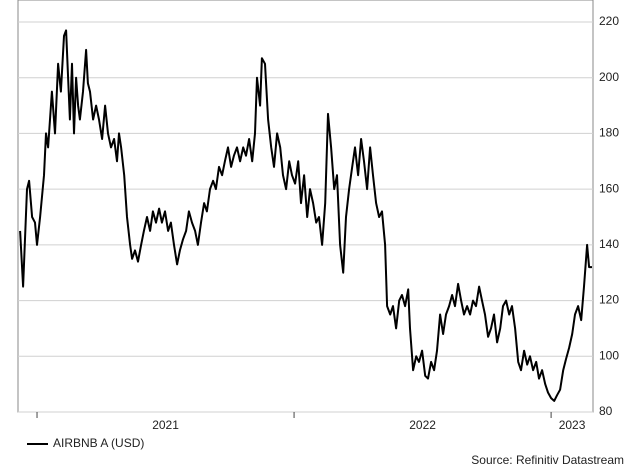  Describe the element at coordinates (609, 188) in the screenshot. I see `y-tick-label: 160` at that location.